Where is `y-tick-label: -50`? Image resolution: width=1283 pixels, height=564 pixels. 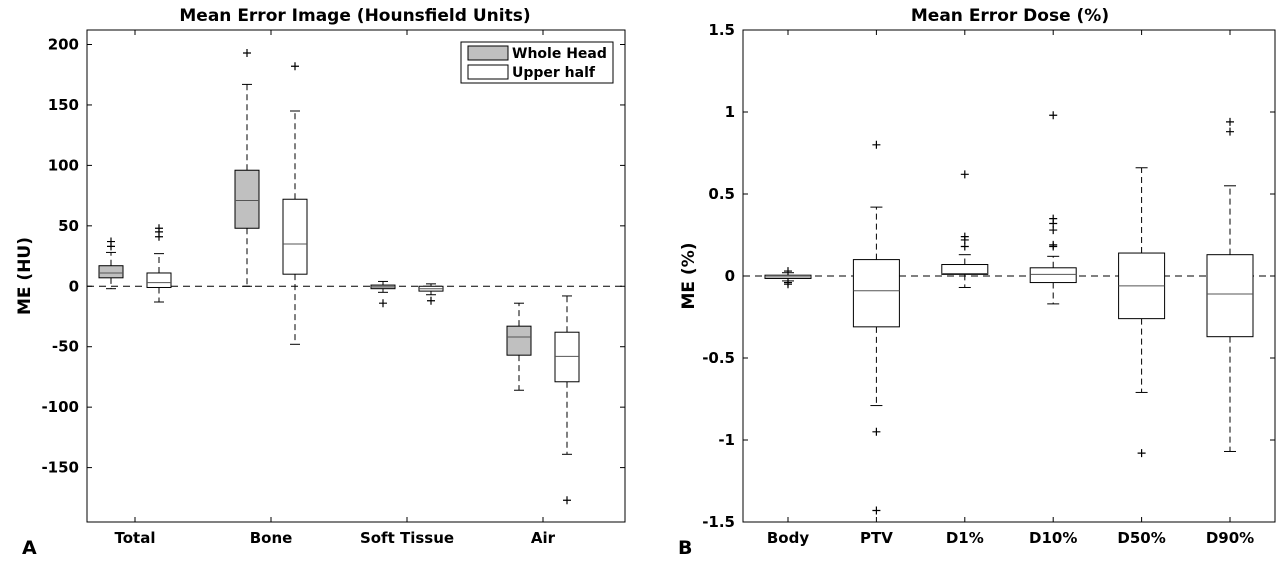
y-tick-label: -50 is located at coordinates (65, 347).